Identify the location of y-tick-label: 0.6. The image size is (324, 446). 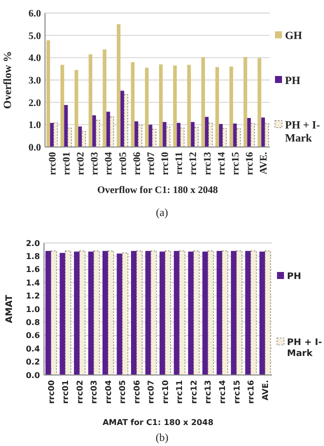
(33, 335).